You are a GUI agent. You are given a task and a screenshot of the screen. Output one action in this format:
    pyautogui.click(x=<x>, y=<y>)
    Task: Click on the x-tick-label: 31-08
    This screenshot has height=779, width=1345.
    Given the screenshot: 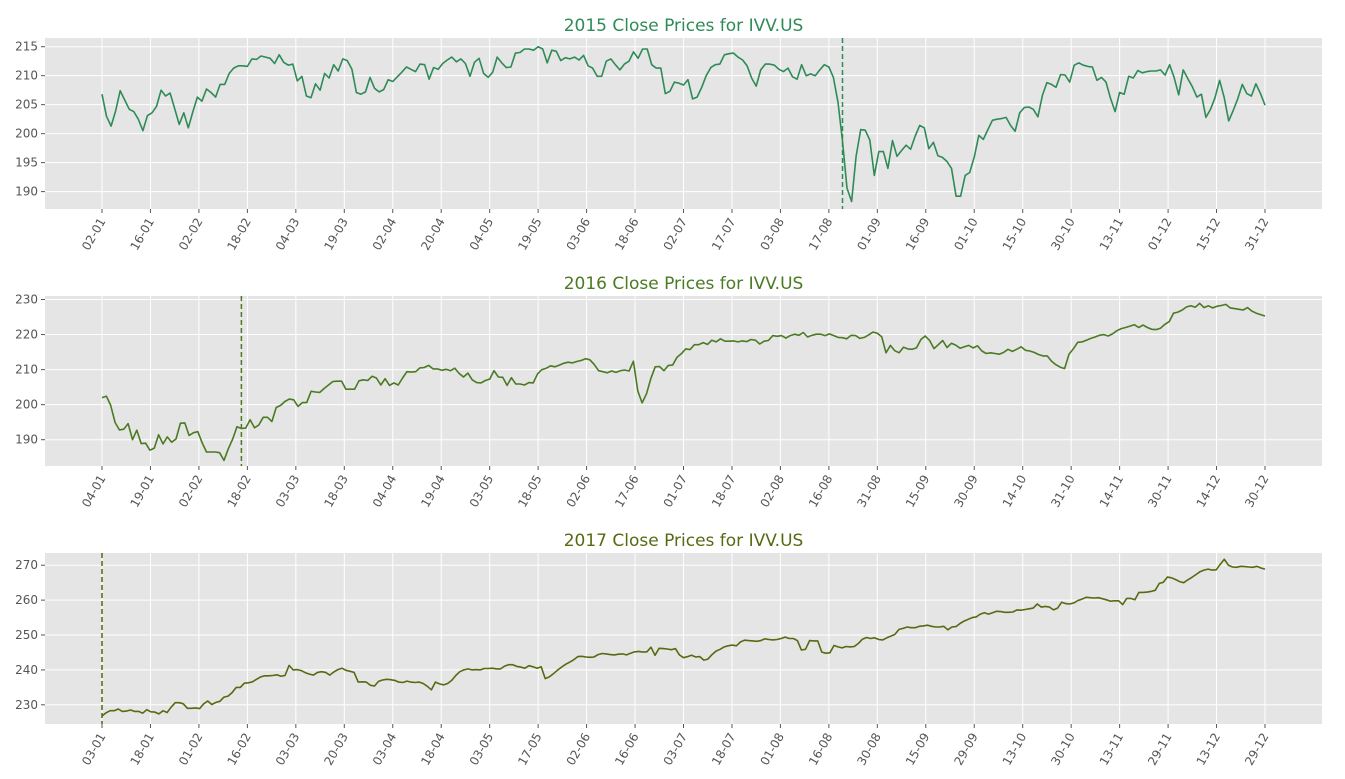 What is the action you would take?
    pyautogui.click(x=869, y=491)
    